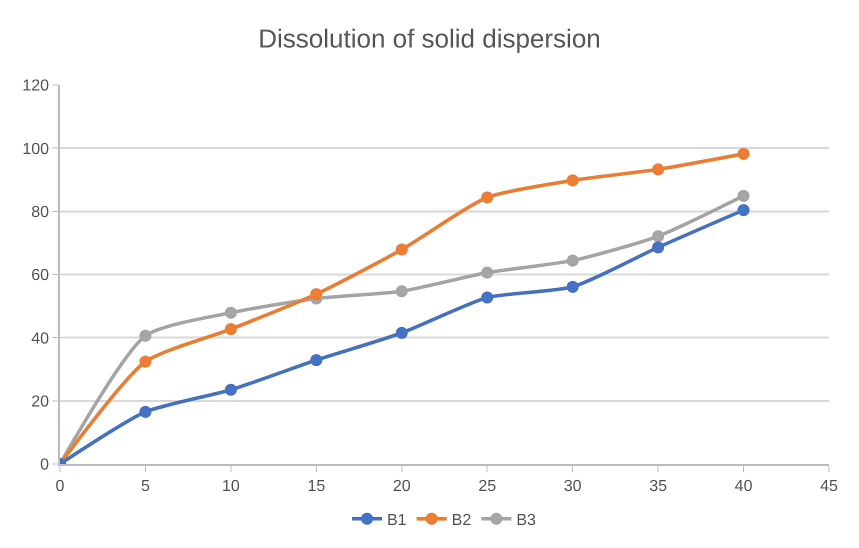 This screenshot has width=859, height=548. Describe the element at coordinates (145, 486) in the screenshot. I see `x-tick-label: 5` at that location.